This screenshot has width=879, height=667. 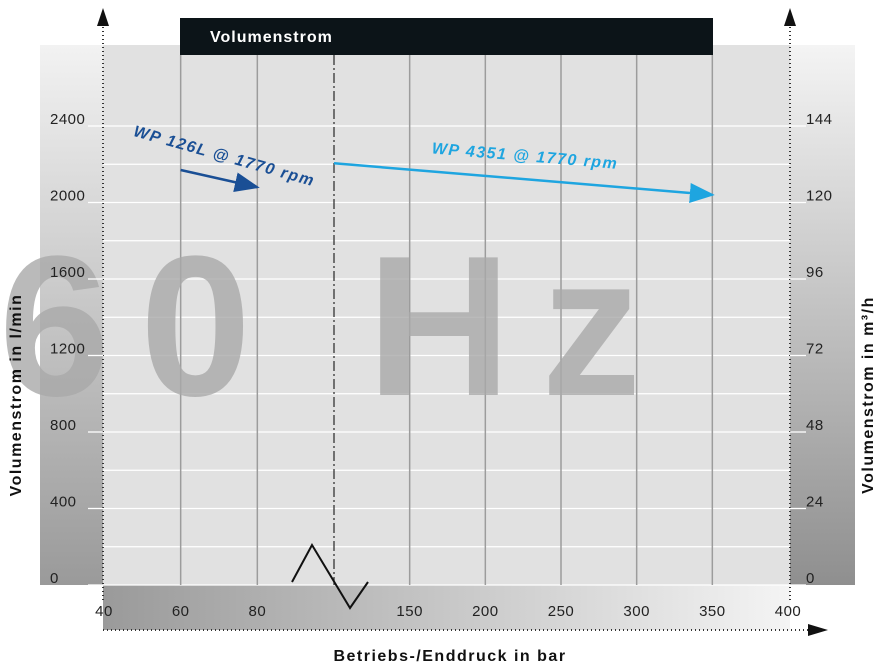 I want to click on y-axis-label: Volumenstrom in l/min, so click(x=16, y=395).